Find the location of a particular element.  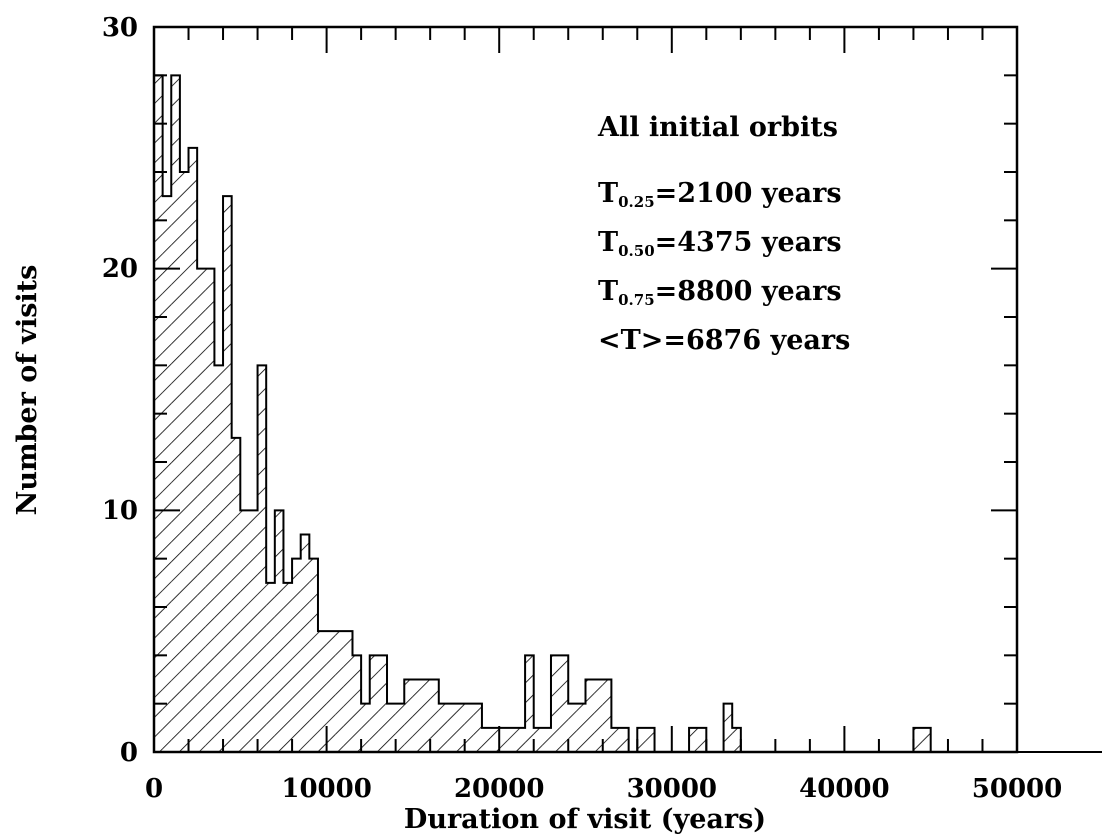

x-tick-label: 0 is located at coordinates (154, 789).